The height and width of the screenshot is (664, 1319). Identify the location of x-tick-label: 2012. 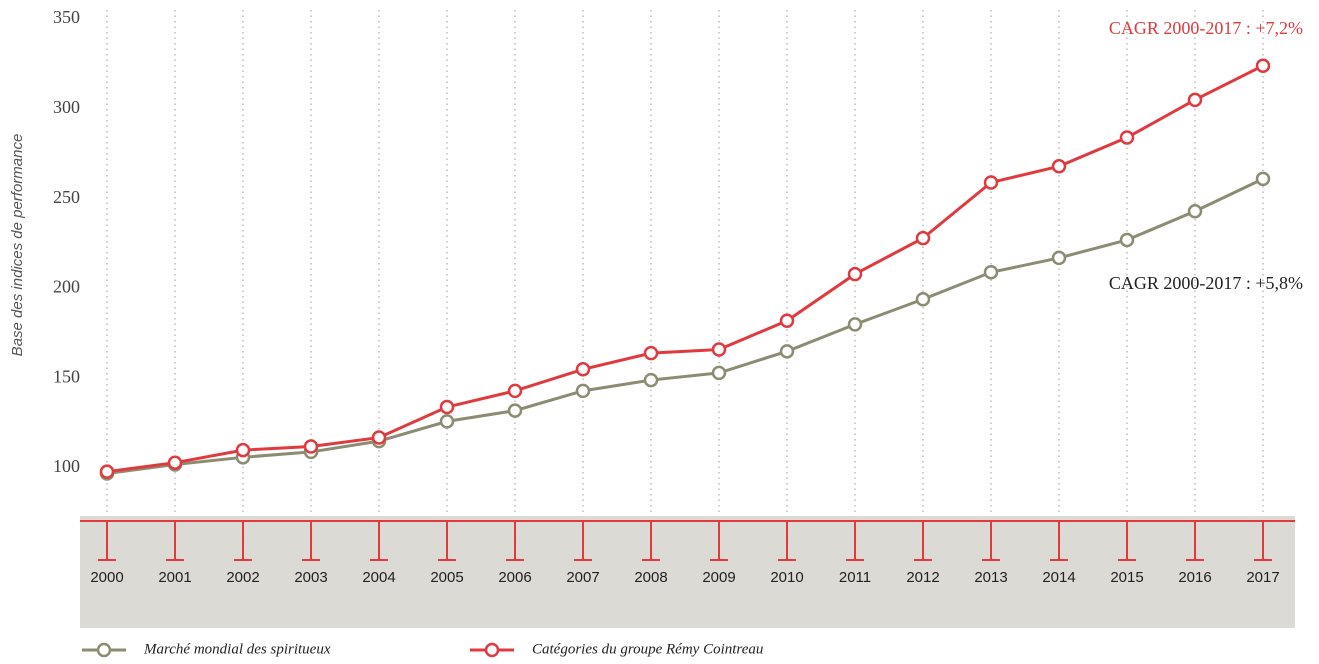
(922, 577).